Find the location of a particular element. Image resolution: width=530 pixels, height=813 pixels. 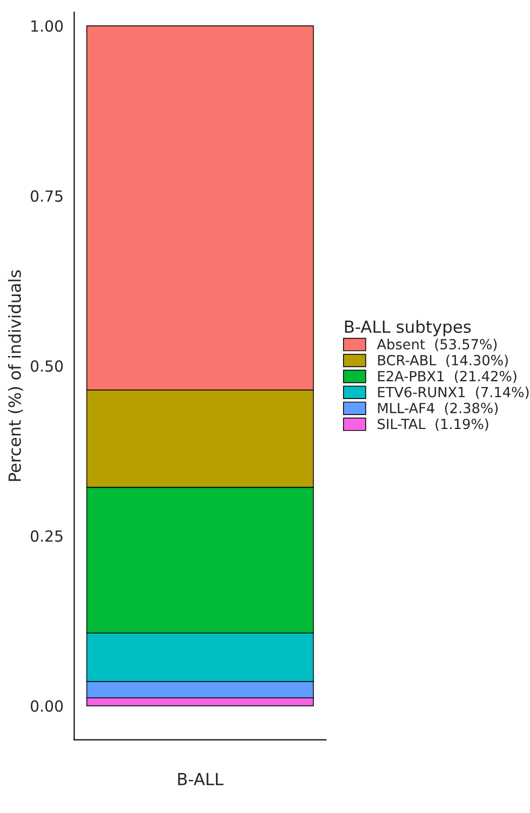

legend-label: MLL-AF4 (2.38%) is located at coordinates (438, 408).